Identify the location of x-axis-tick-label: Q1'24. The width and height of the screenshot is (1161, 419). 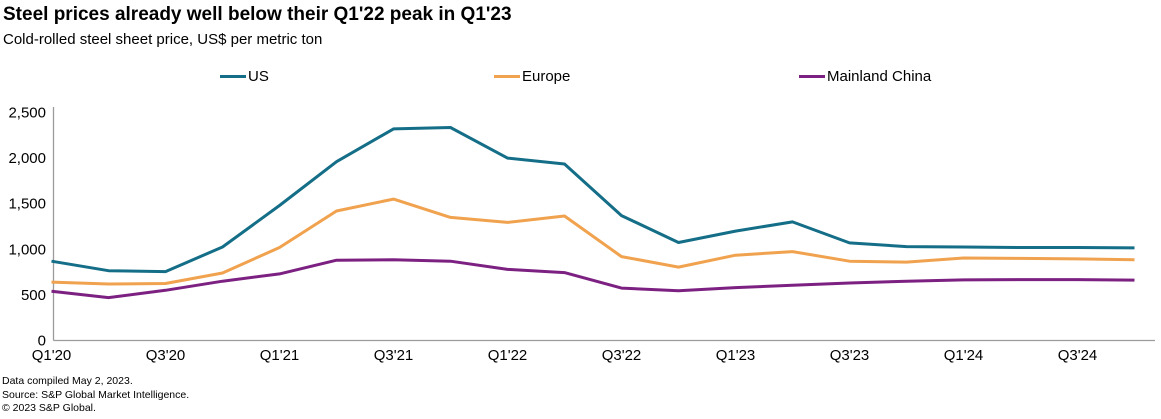
(964, 355).